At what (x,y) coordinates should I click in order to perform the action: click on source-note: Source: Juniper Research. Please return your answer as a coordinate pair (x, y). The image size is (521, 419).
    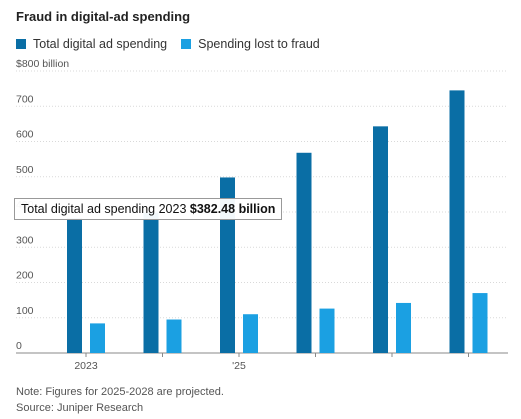
    Looking at the image, I should click on (80, 408).